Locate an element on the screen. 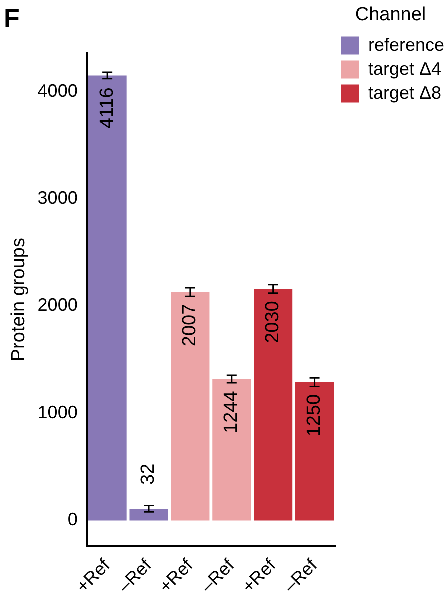  annotation: 1244 is located at coordinates (231, 412).